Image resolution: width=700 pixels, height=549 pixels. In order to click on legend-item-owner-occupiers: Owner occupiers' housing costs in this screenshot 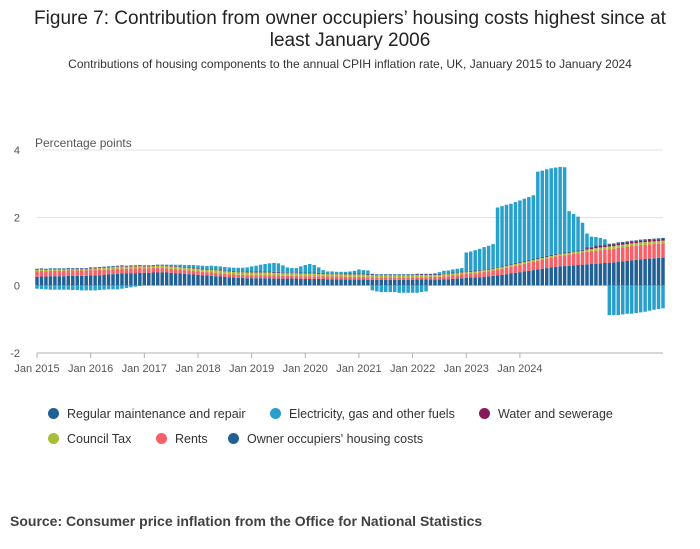, I will do `click(325, 439)`.